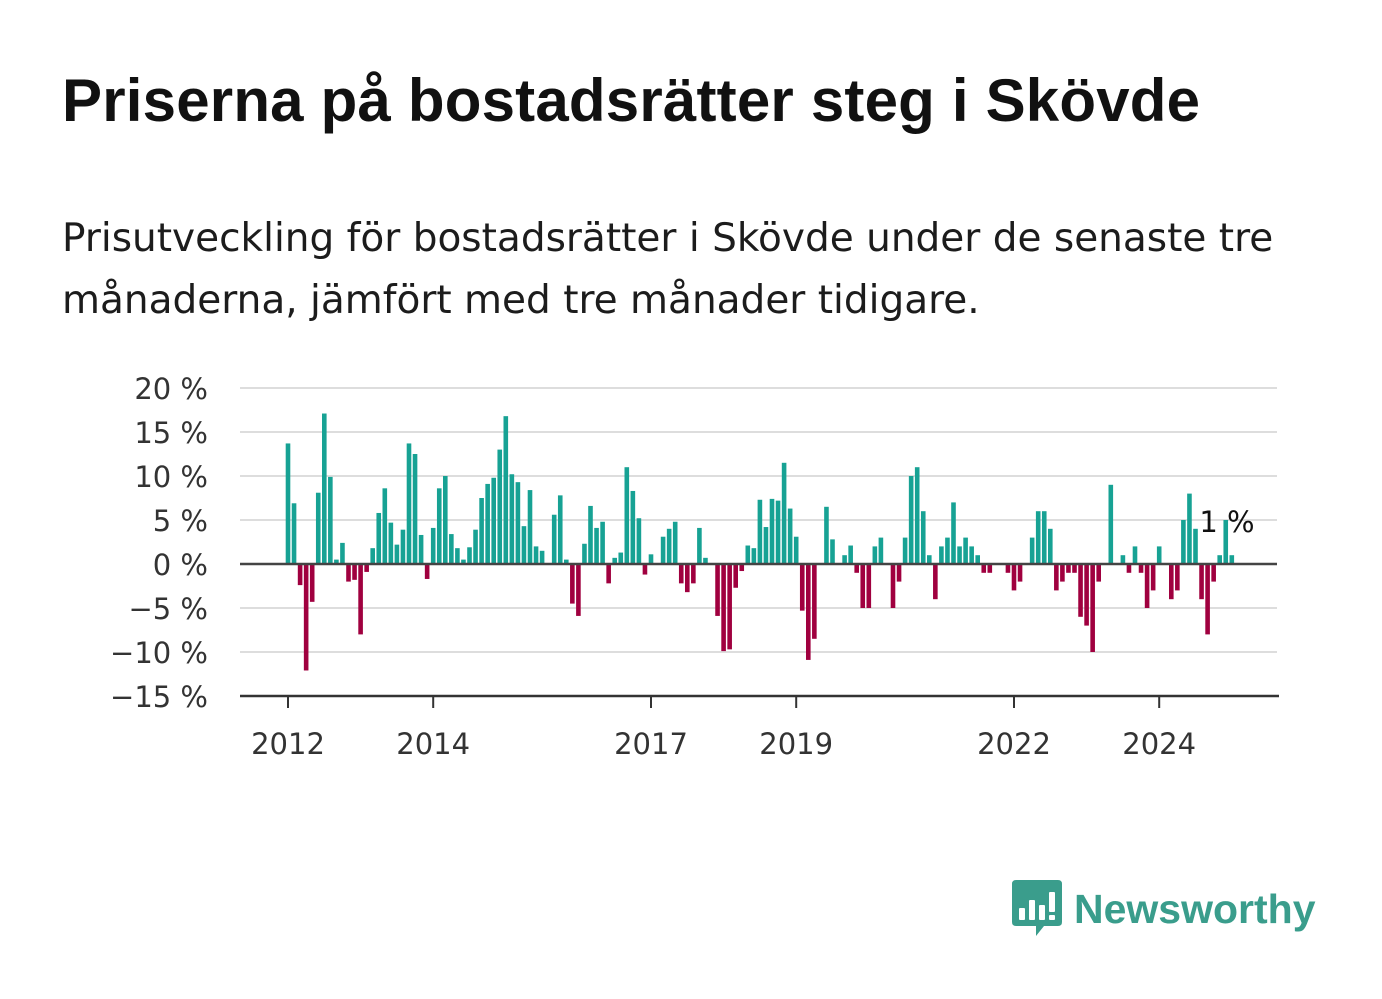 The height and width of the screenshot is (999, 1382). I want to click on y-tick-label: −5 %, so click(168, 609).